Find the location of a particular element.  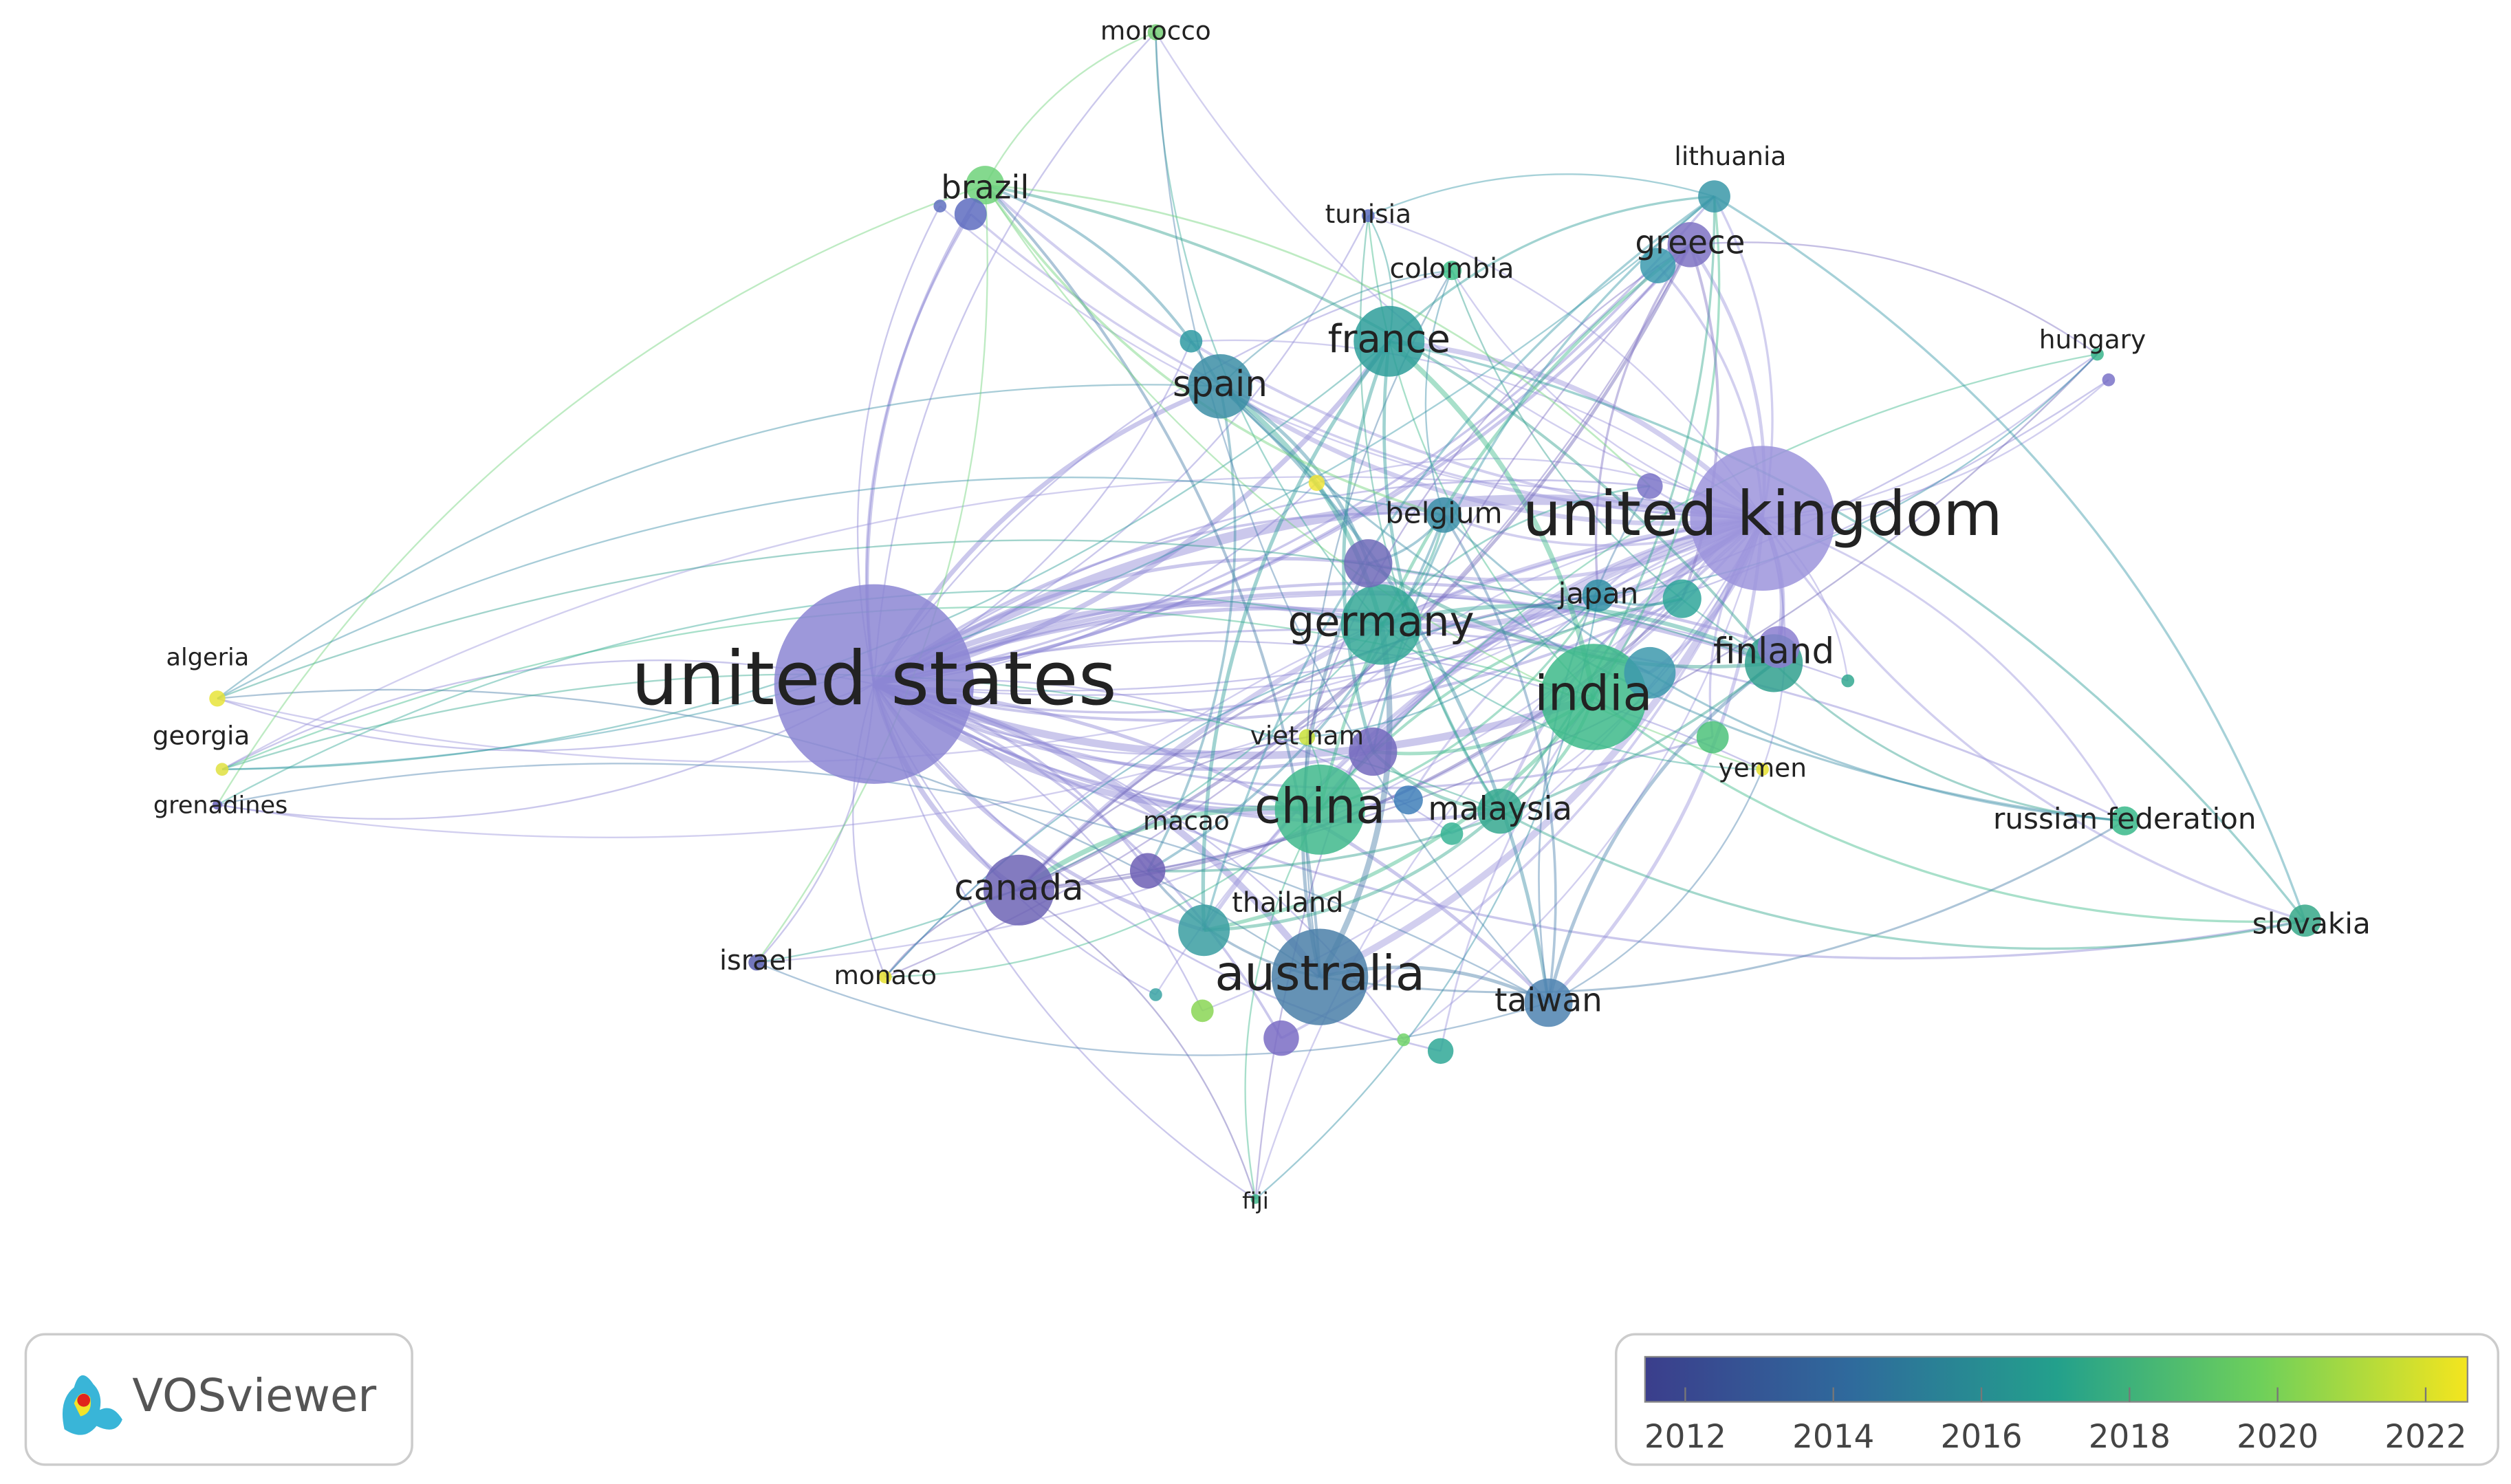

logo-text: VOSviewer is located at coordinates (254, 1396).